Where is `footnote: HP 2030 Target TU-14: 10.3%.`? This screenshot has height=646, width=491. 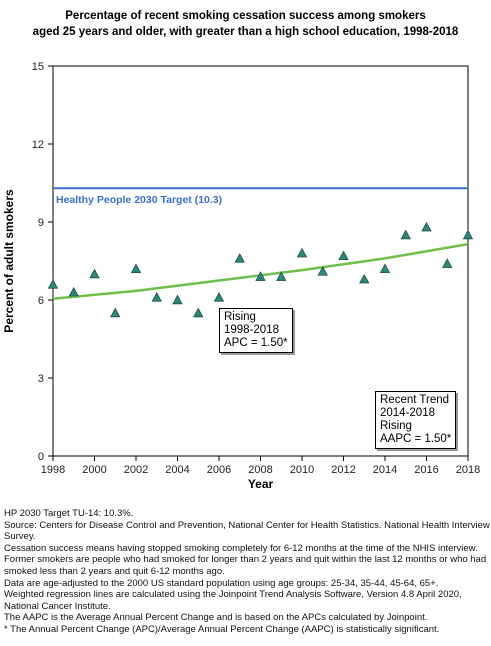 footnote: HP 2030 Target TU-14: 10.3%. is located at coordinates (69, 513).